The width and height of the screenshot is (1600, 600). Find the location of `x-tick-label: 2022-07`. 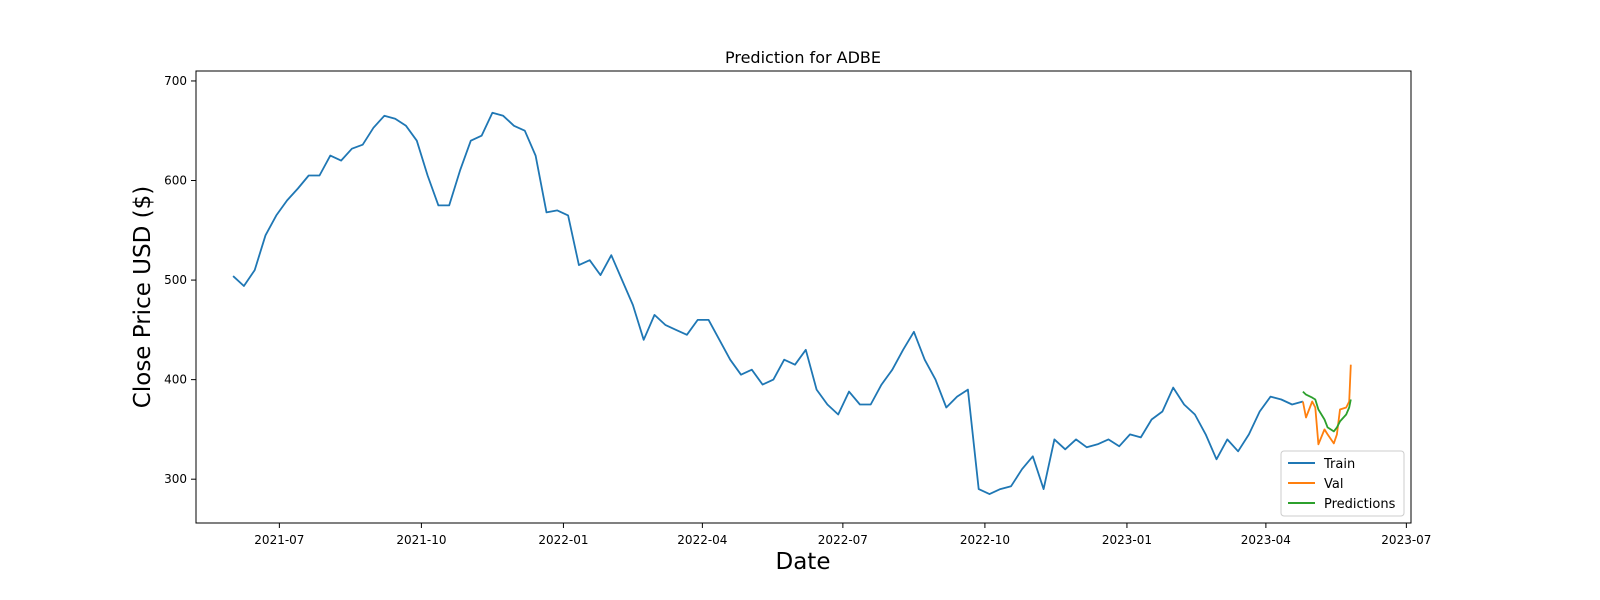

x-tick-label: 2022-07 is located at coordinates (843, 540).